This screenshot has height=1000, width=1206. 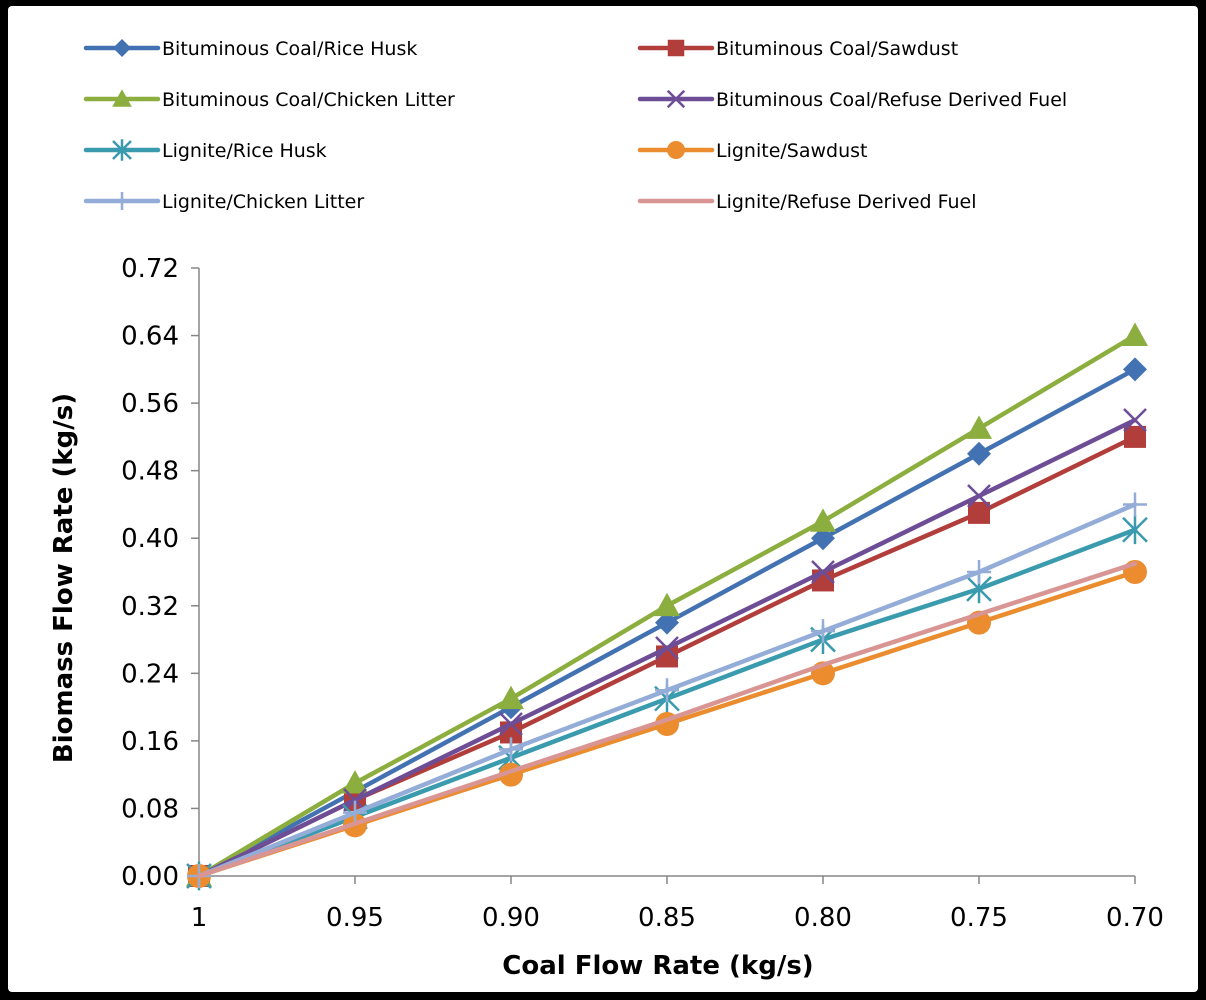 I want to click on legend-item: Lignite/Refuse Derived Fuel, so click(x=807, y=202).